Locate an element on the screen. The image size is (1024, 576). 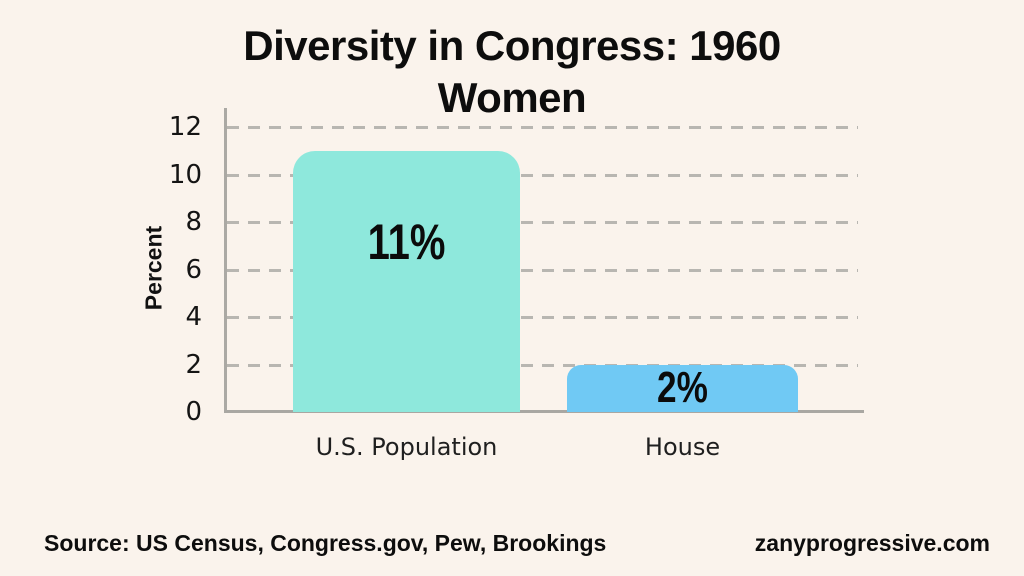
bar-house: 2% is located at coordinates (682, 388).